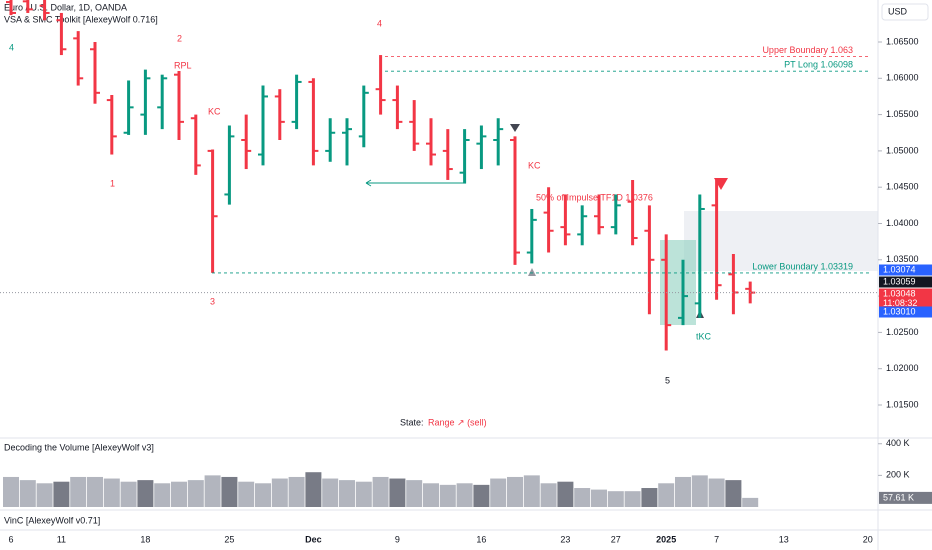 The height and width of the screenshot is (550, 932). What do you see at coordinates (61, 539) in the screenshot?
I see `x-tick-label: 11` at bounding box center [61, 539].